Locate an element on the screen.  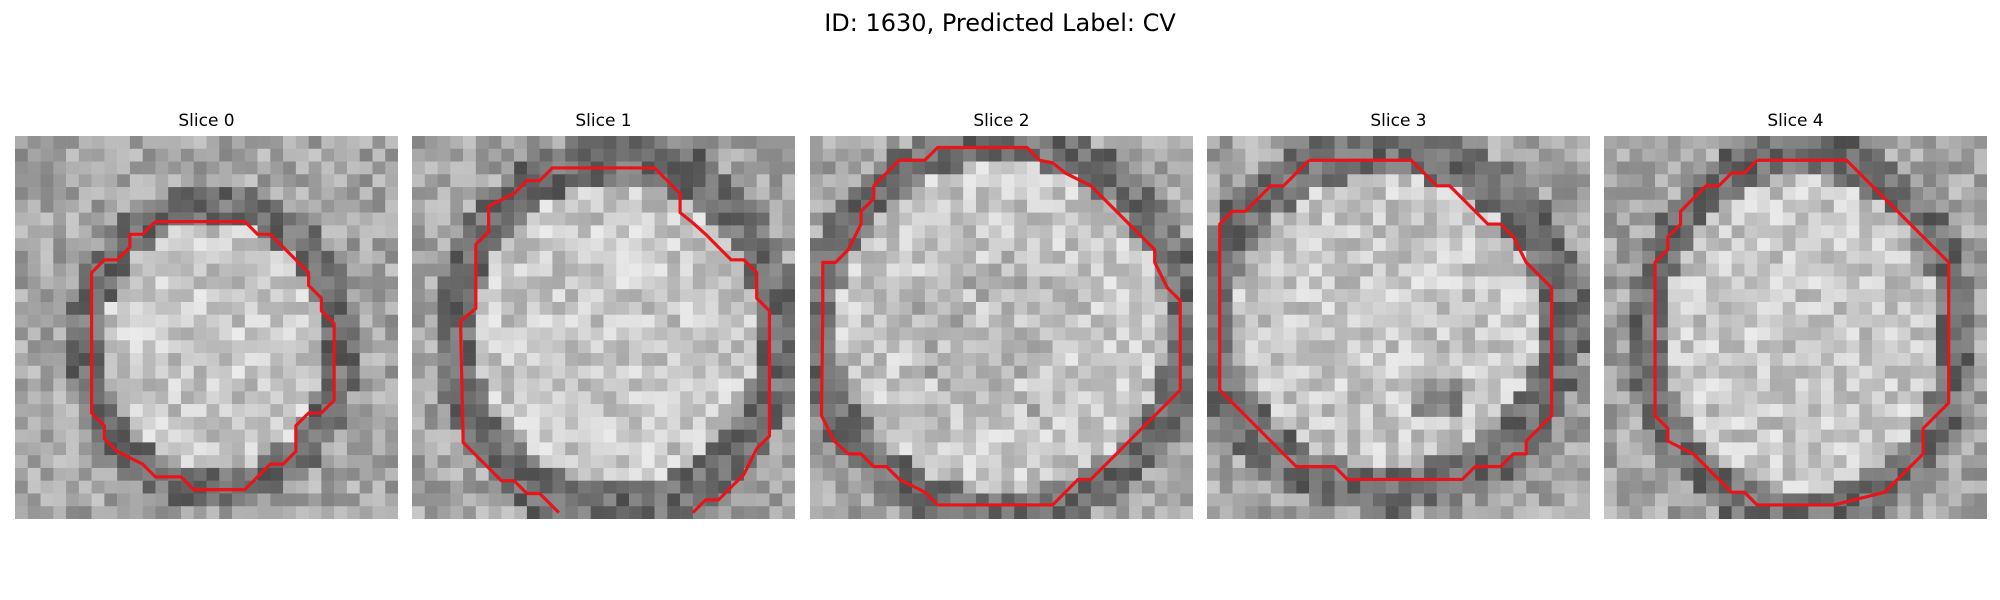
slice-title-0: Slice 0 is located at coordinates (206, 121).